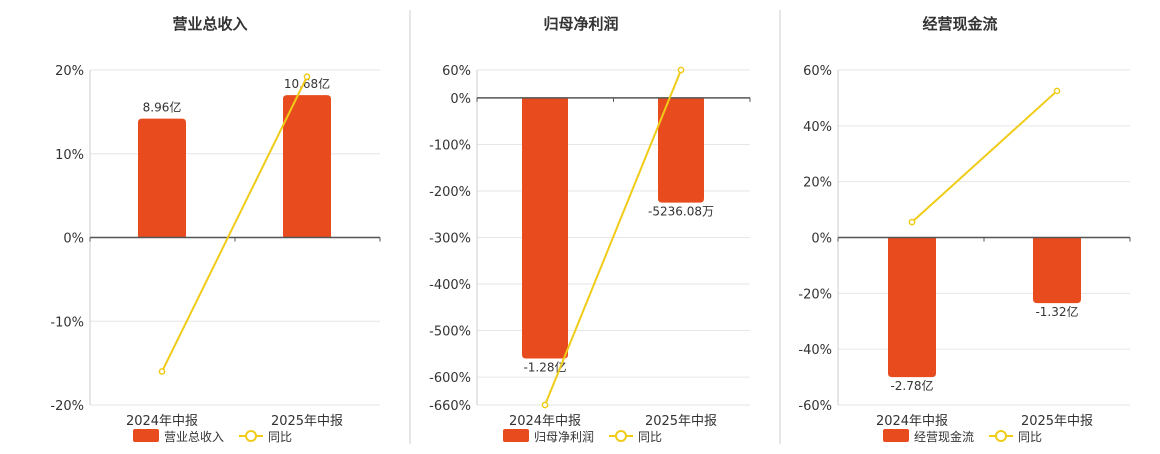  I want to click on y-tick-label: -10%, so click(67, 322).